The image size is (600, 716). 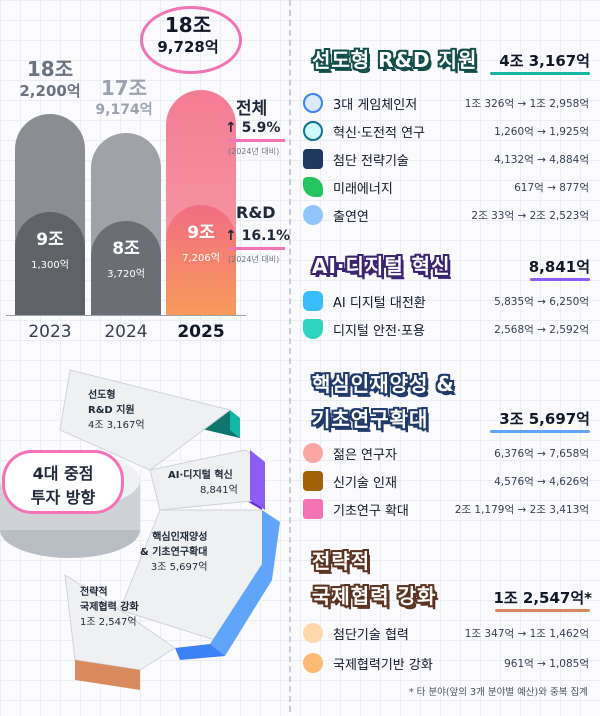 What do you see at coordinates (446, 301) in the screenshot?
I see `list-item: AI 디지털 대전환 5,835억 → 6,250억` at bounding box center [446, 301].